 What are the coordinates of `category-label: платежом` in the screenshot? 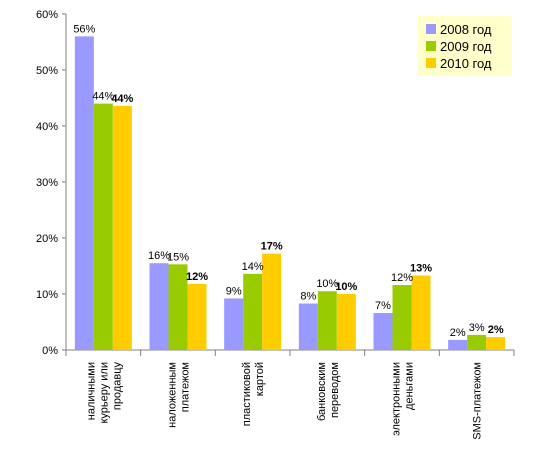 It's located at (186, 387).